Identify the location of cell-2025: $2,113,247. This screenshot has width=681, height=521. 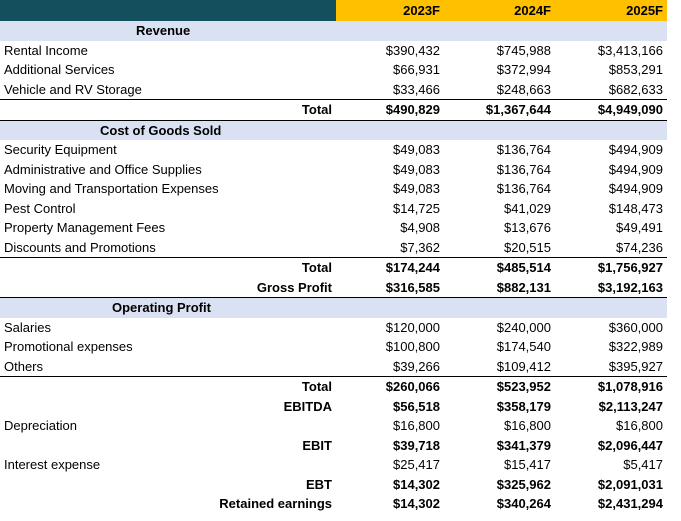
(630, 406).